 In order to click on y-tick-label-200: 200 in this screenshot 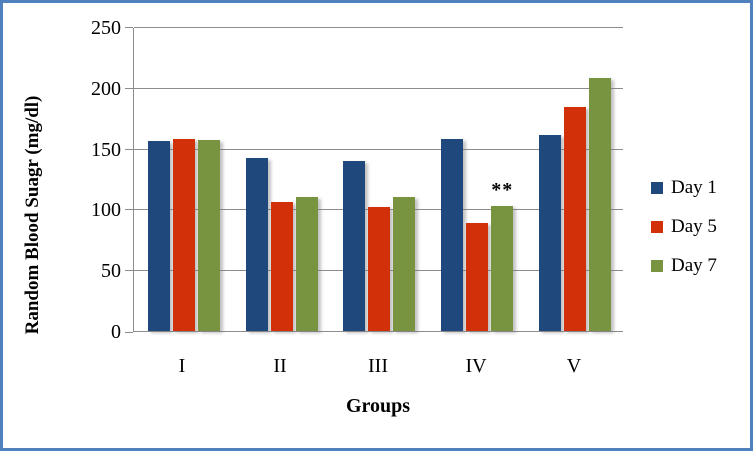, I will do `click(106, 88)`.